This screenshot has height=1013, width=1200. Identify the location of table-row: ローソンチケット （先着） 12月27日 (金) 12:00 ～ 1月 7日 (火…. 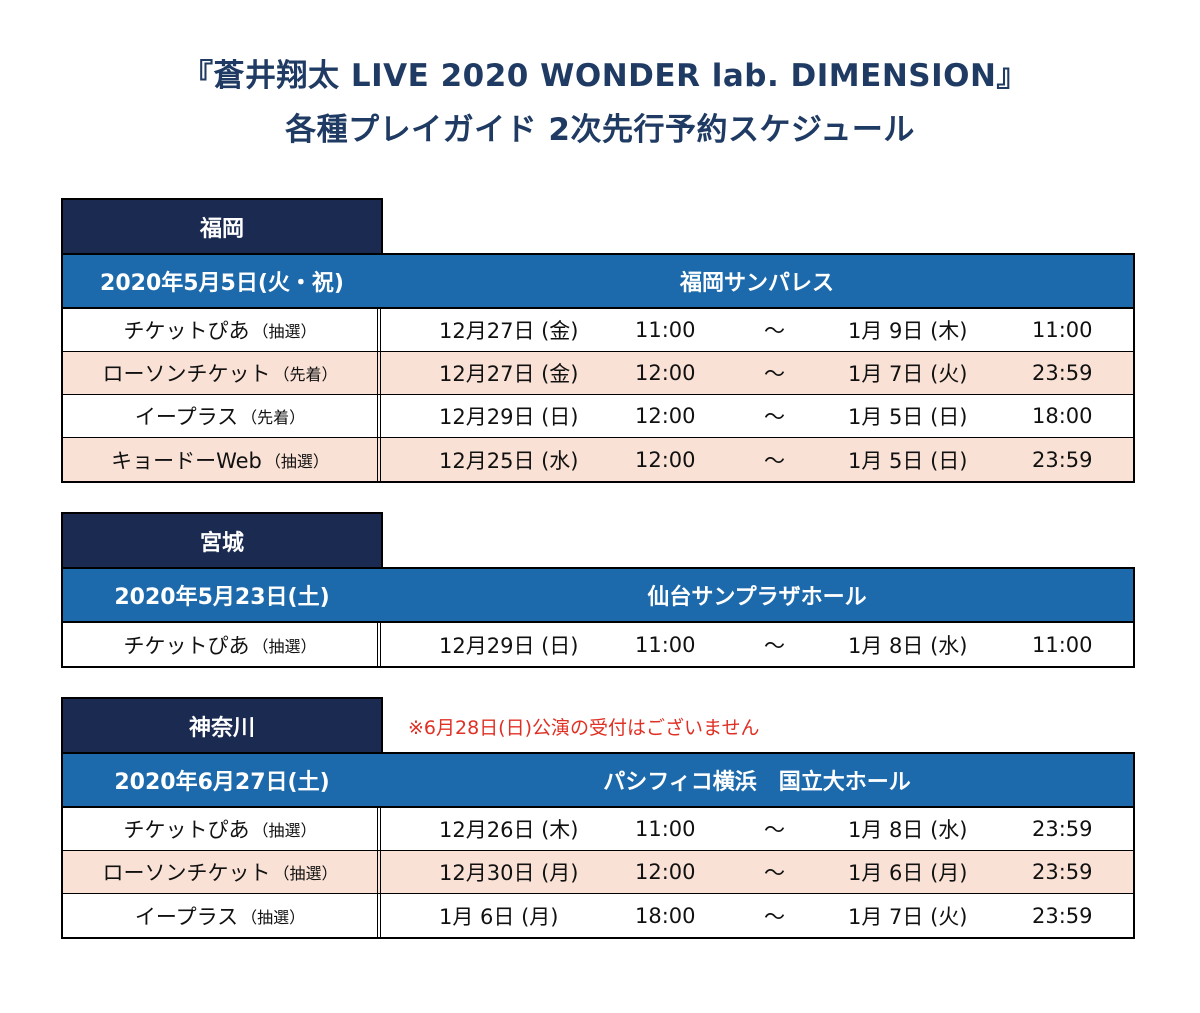
(598, 373).